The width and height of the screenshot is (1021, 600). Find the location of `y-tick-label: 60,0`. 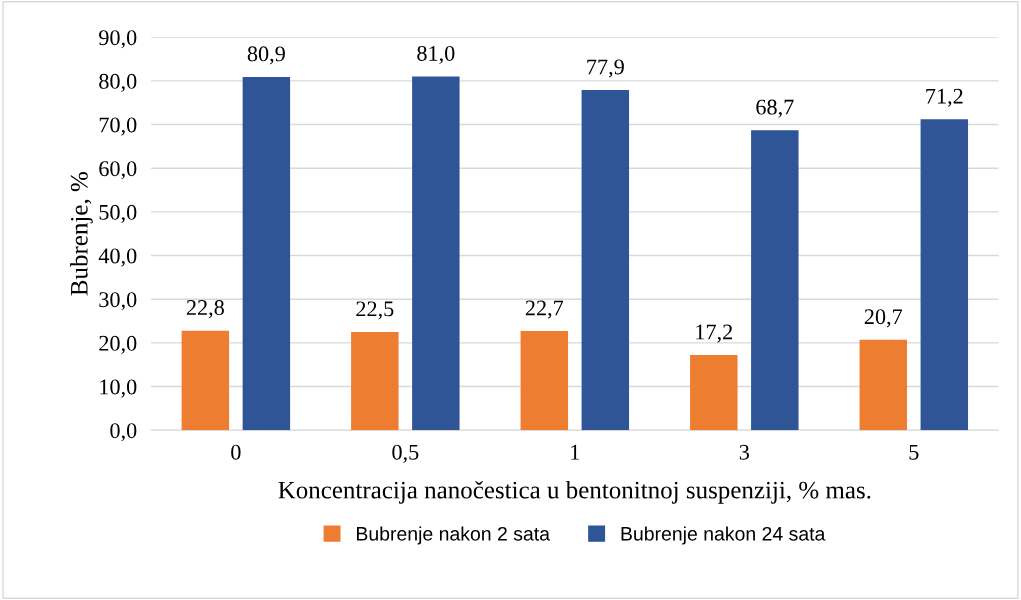

y-tick-label: 60,0 is located at coordinates (118, 170).